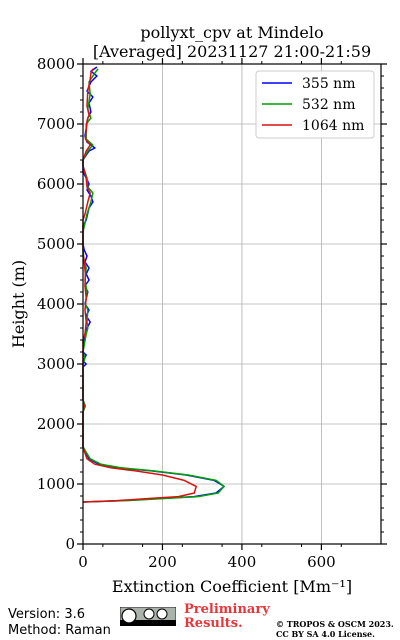 The image size is (400, 640). What do you see at coordinates (70, 544) in the screenshot?
I see `y-tick-label: 0` at bounding box center [70, 544].